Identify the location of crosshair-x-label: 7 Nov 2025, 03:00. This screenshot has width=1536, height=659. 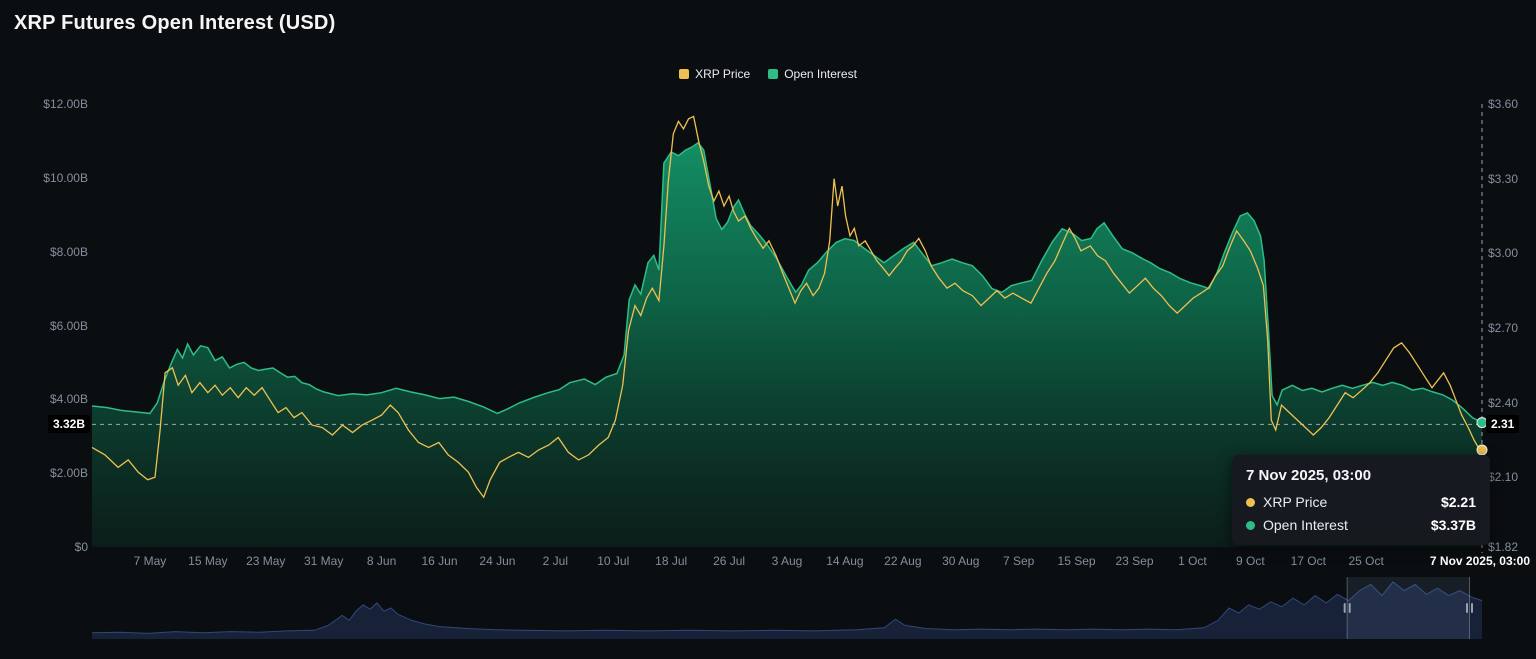
(1479, 561).